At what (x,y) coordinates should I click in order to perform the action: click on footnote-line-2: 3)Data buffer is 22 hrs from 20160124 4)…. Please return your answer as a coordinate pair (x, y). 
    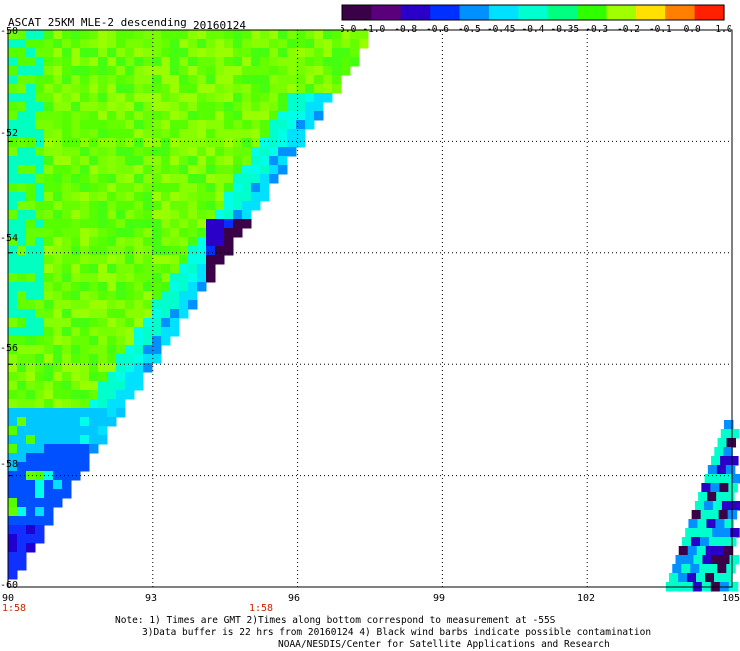
    Looking at the image, I should click on (397, 632).